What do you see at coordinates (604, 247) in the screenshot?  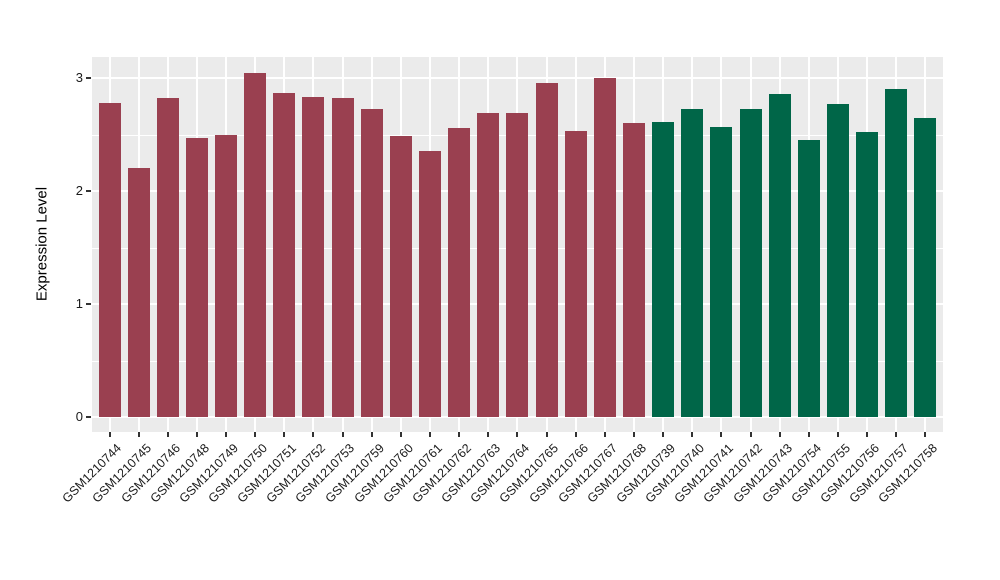 I see `bar-GSM1210767` at bounding box center [604, 247].